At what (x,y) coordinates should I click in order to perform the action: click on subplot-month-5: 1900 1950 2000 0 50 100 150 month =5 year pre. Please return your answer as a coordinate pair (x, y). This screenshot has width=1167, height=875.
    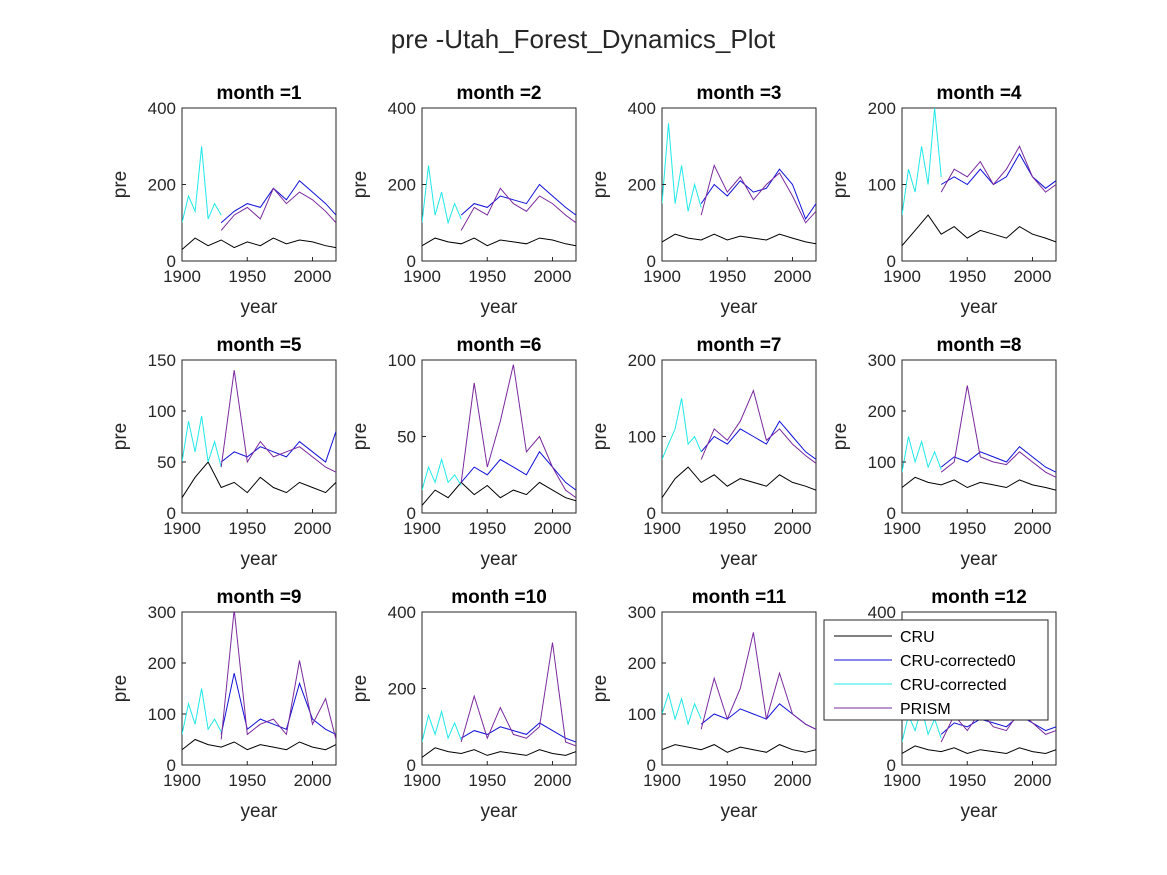
    Looking at the image, I should click on (223, 452).